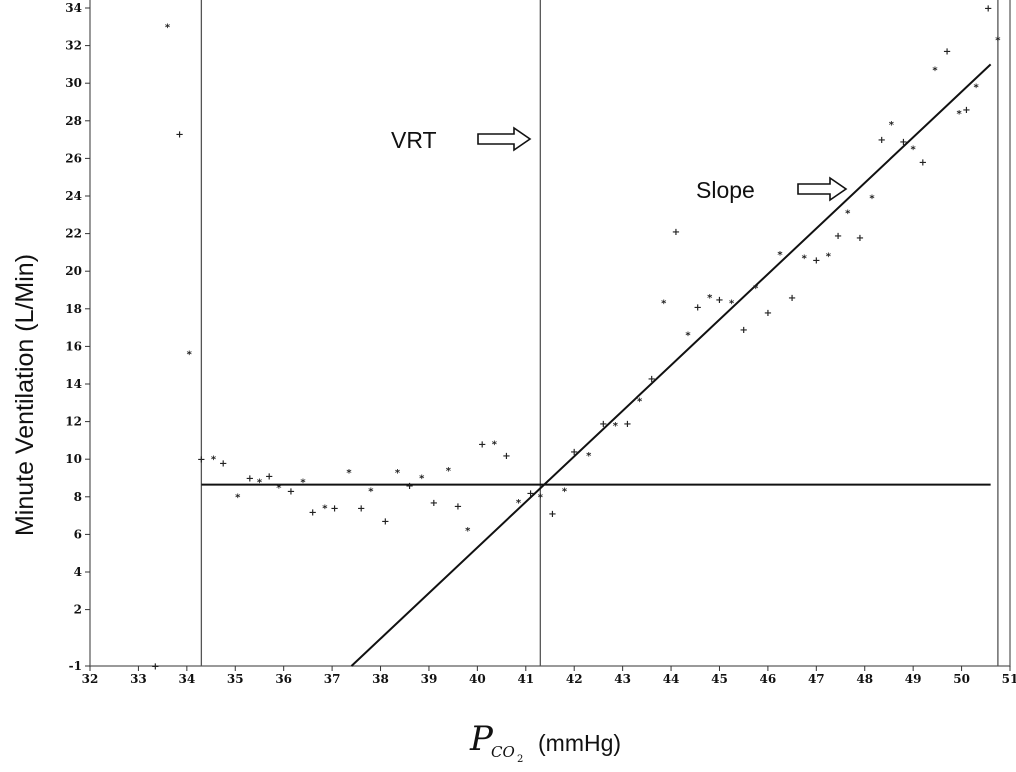  Describe the element at coordinates (461, 139) in the screenshot. I see `vrt-annotation: VRT` at that location.